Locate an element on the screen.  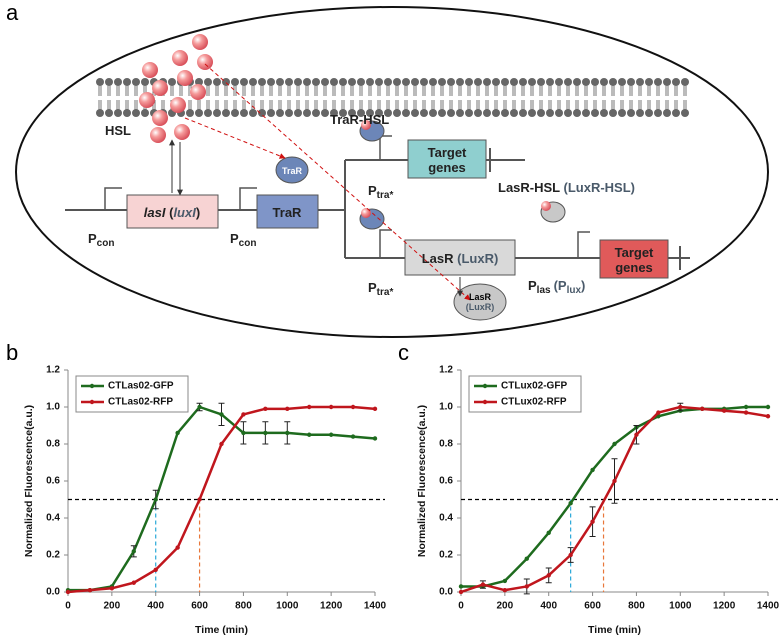
y-tick-label: 1.2 is located at coordinates (53, 370).